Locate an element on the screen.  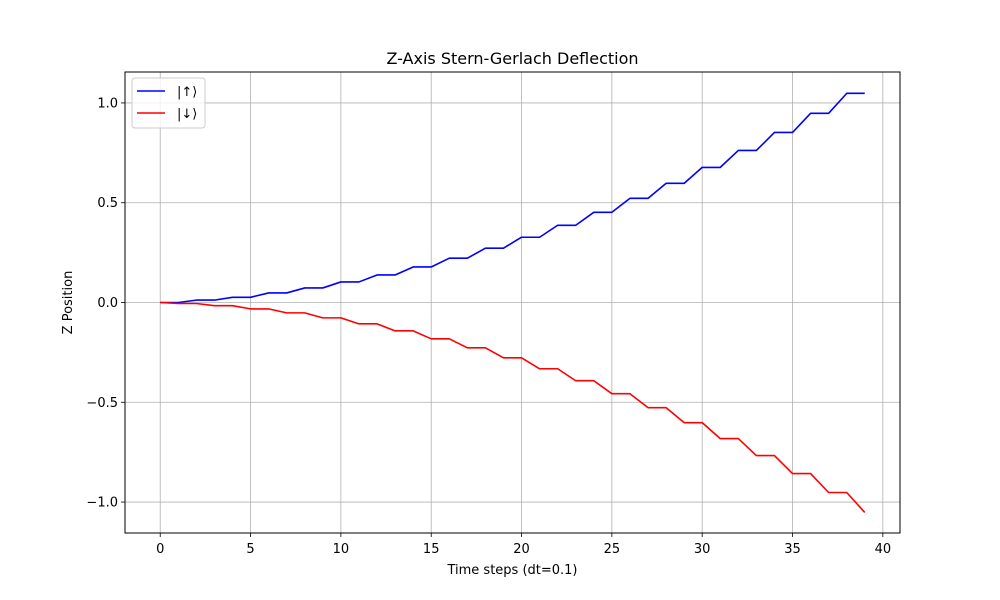
x-tick-label: 15 is located at coordinates (431, 549).